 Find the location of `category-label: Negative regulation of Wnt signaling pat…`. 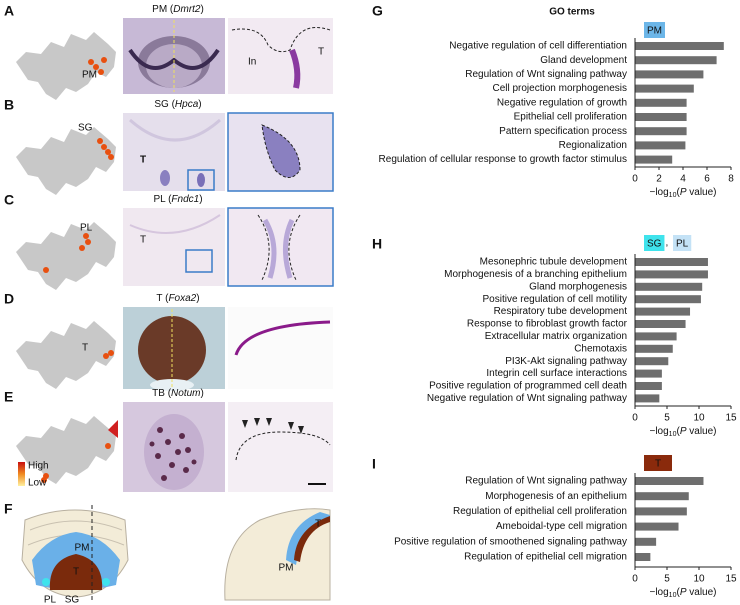

category-label: Negative regulation of Wnt signaling pat… is located at coordinates (527, 398).